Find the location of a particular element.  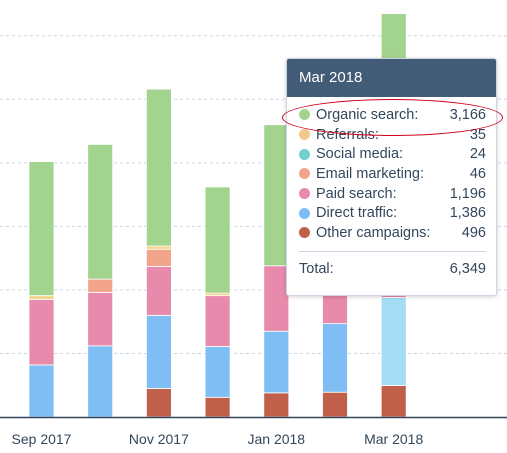

tooltip-row-referrals: Referrals: 35 is located at coordinates (392, 135).